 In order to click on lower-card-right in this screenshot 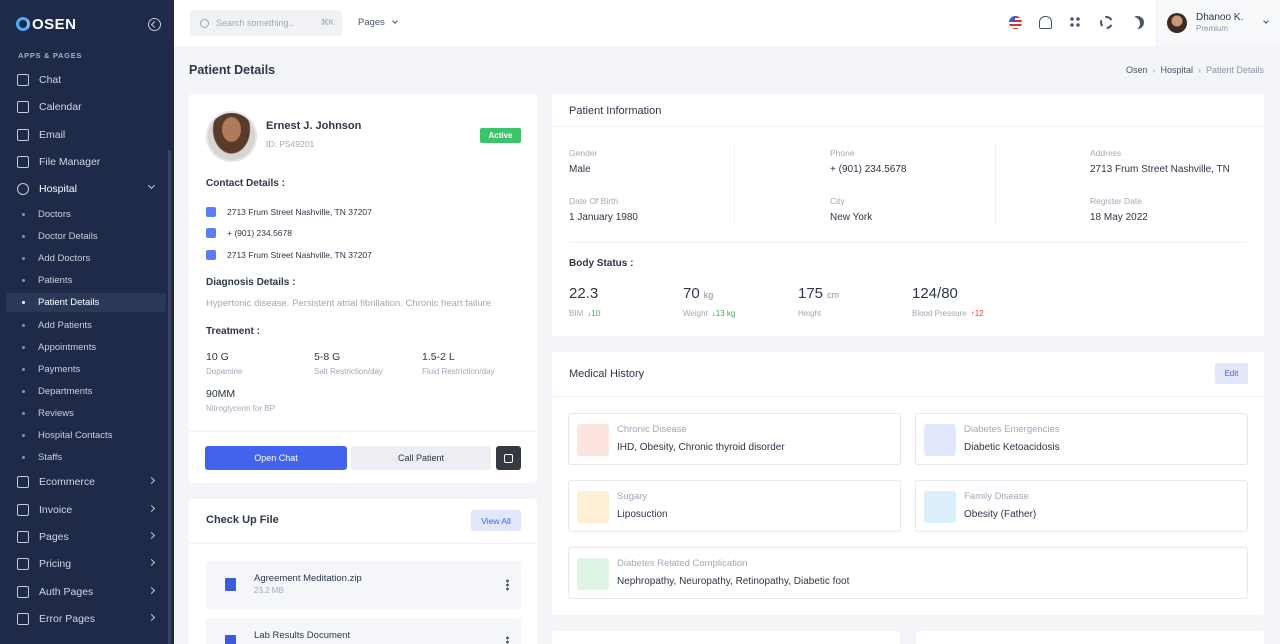, I will do `click(1090, 637)`.